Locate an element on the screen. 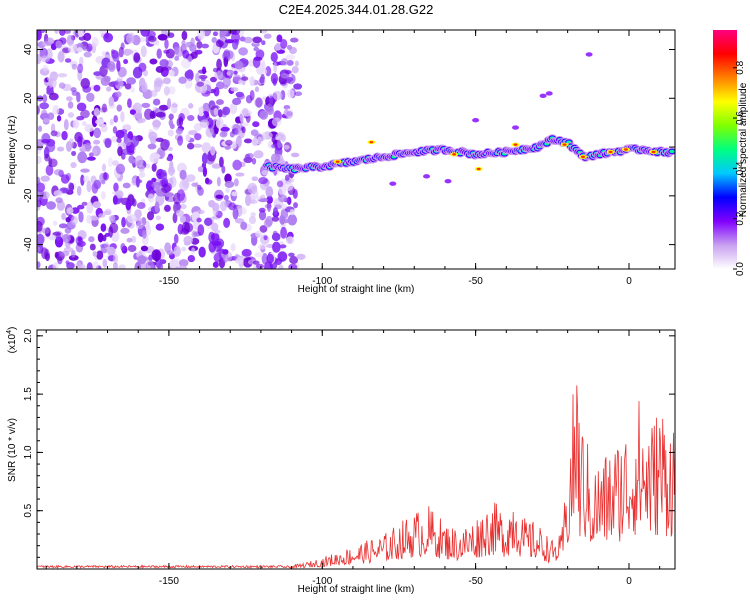 Image resolution: width=750 pixels, height=600 pixels. snr-x-label: Height of straight line (km) is located at coordinates (356, 589).